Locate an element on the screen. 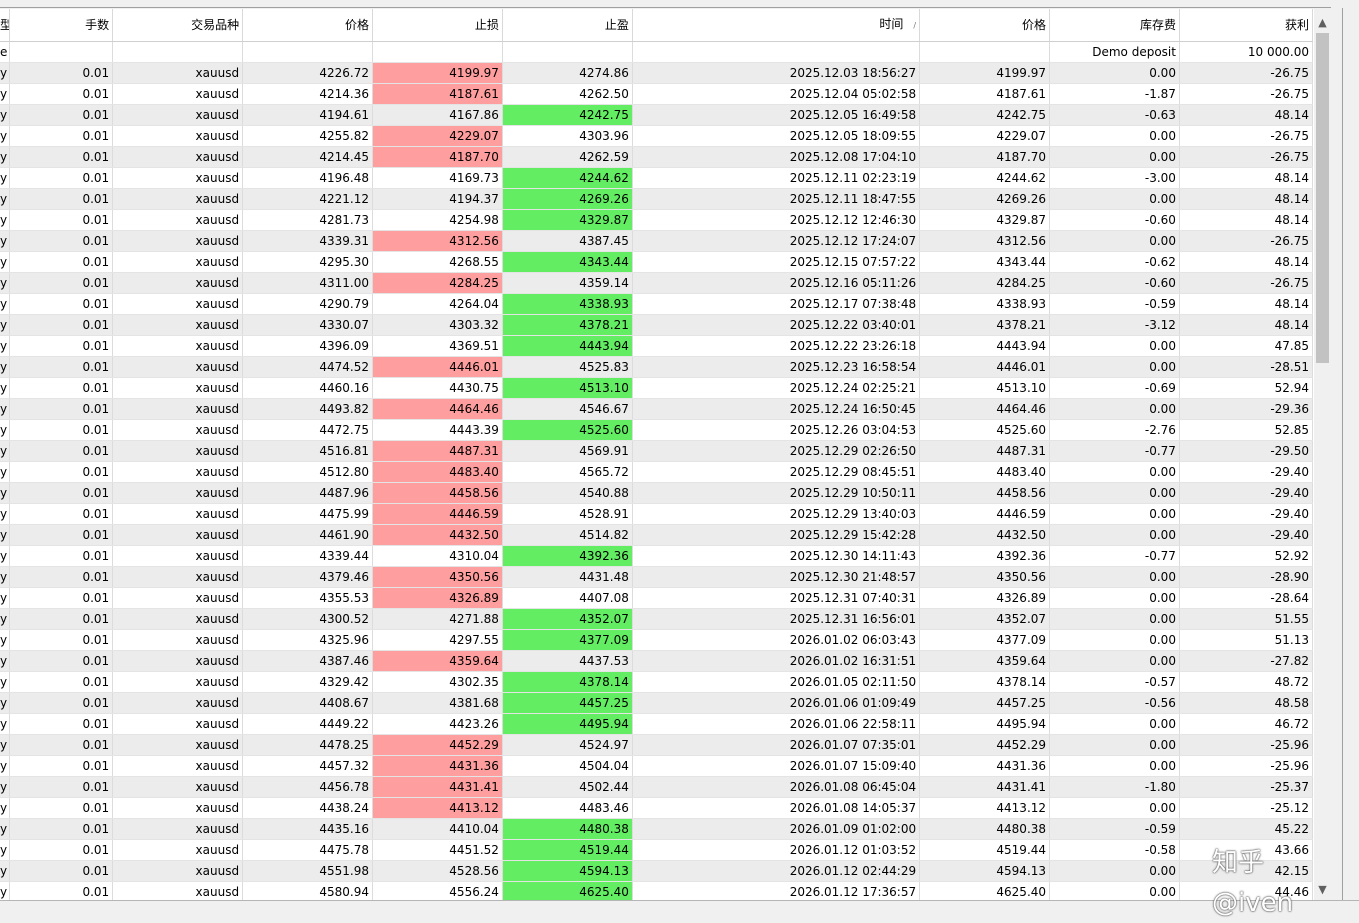 Image resolution: width=1359 pixels, height=923 pixels. cell-sl: 4169.73 is located at coordinates (437, 178).